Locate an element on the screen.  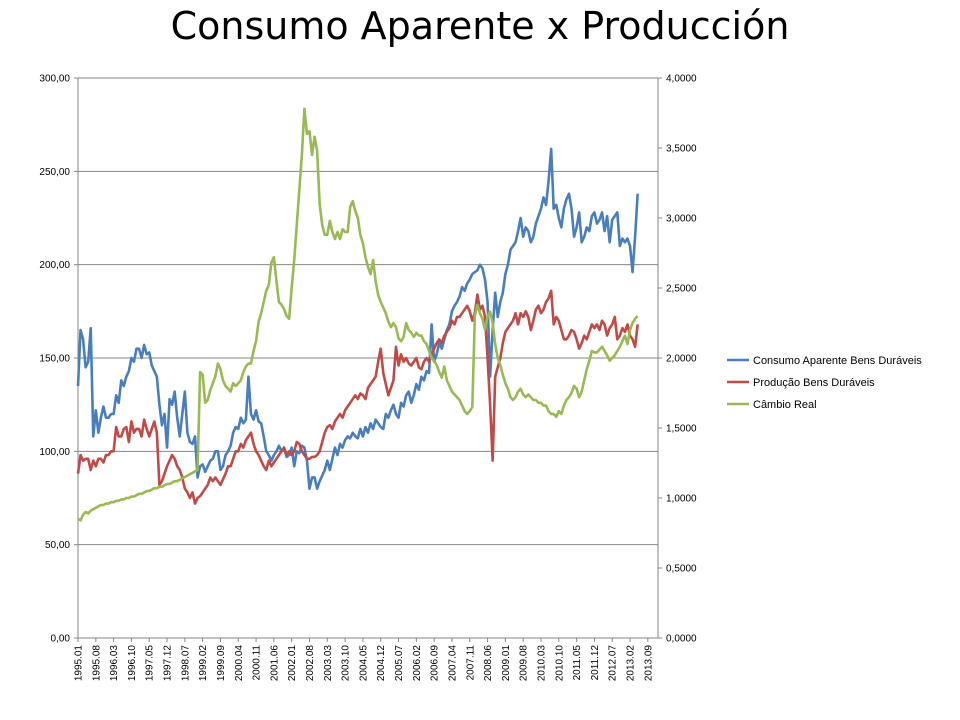
x-tick-label: 2007.11 is located at coordinates (470, 663).